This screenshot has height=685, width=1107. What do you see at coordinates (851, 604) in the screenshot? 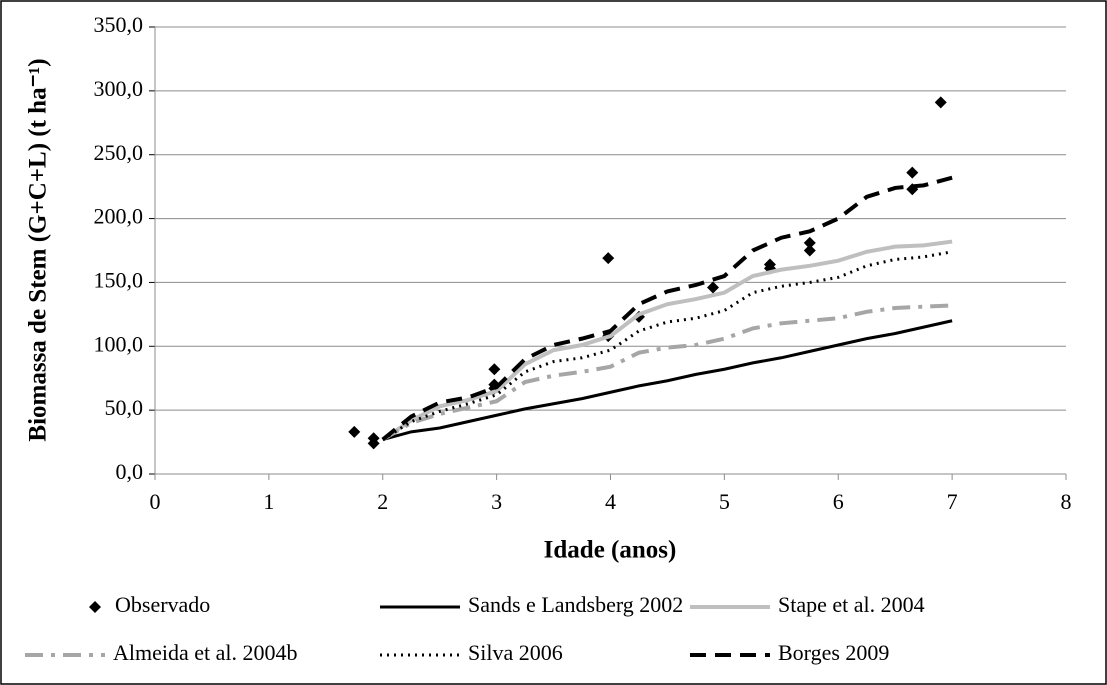
I see `legend-label: Stape et al. 2004` at bounding box center [851, 604].